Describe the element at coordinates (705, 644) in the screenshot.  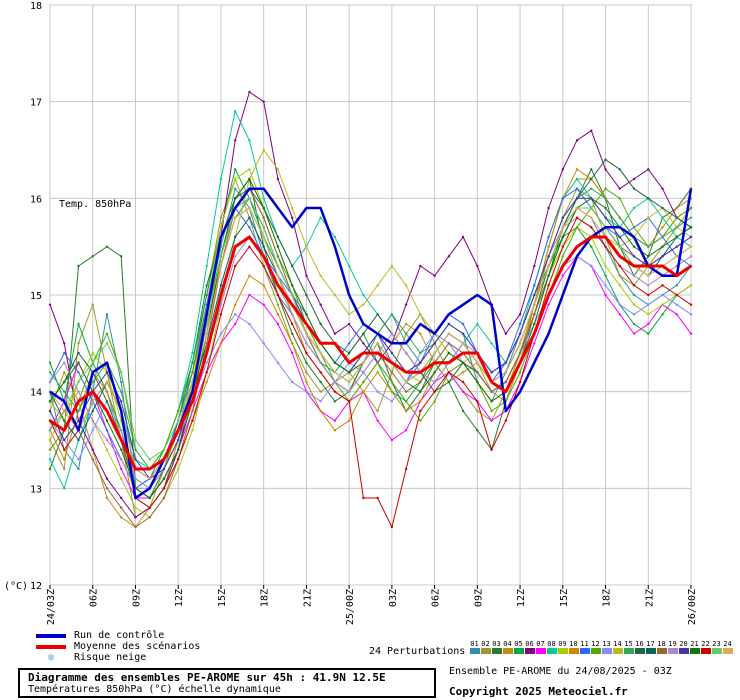
I see `perturbation-legend-number: 22` at that location.